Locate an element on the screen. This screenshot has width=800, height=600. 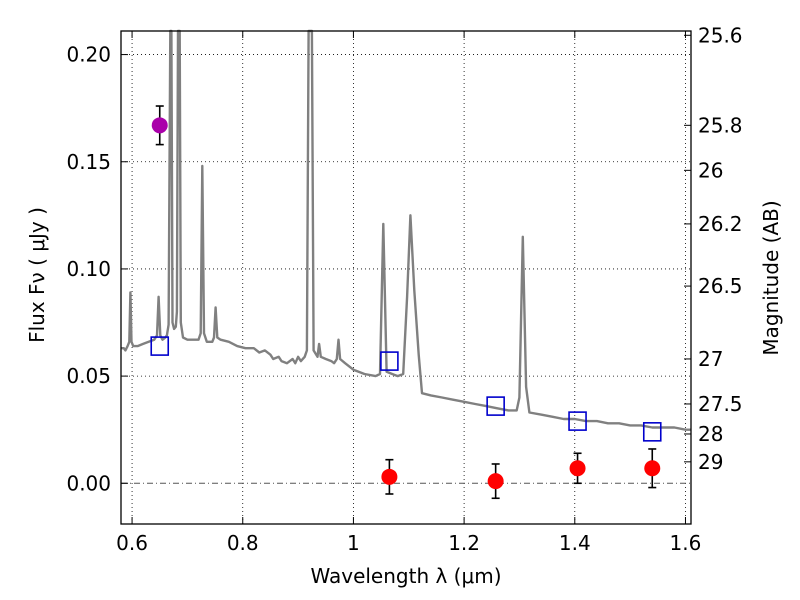
right-tick-label: 29 is located at coordinates (710, 462).